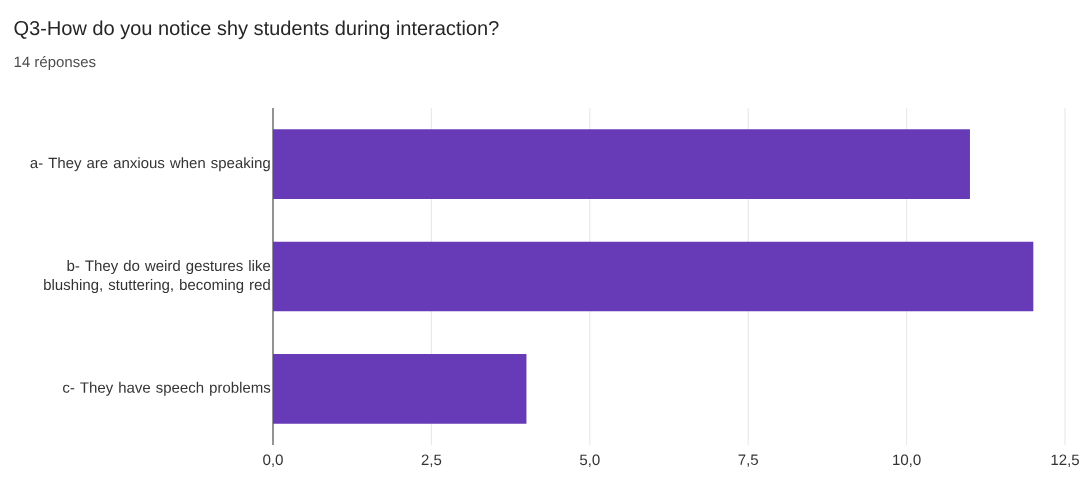  I want to click on chart-title: Q3-How do you notice shy students during interaction?, so click(256, 30).